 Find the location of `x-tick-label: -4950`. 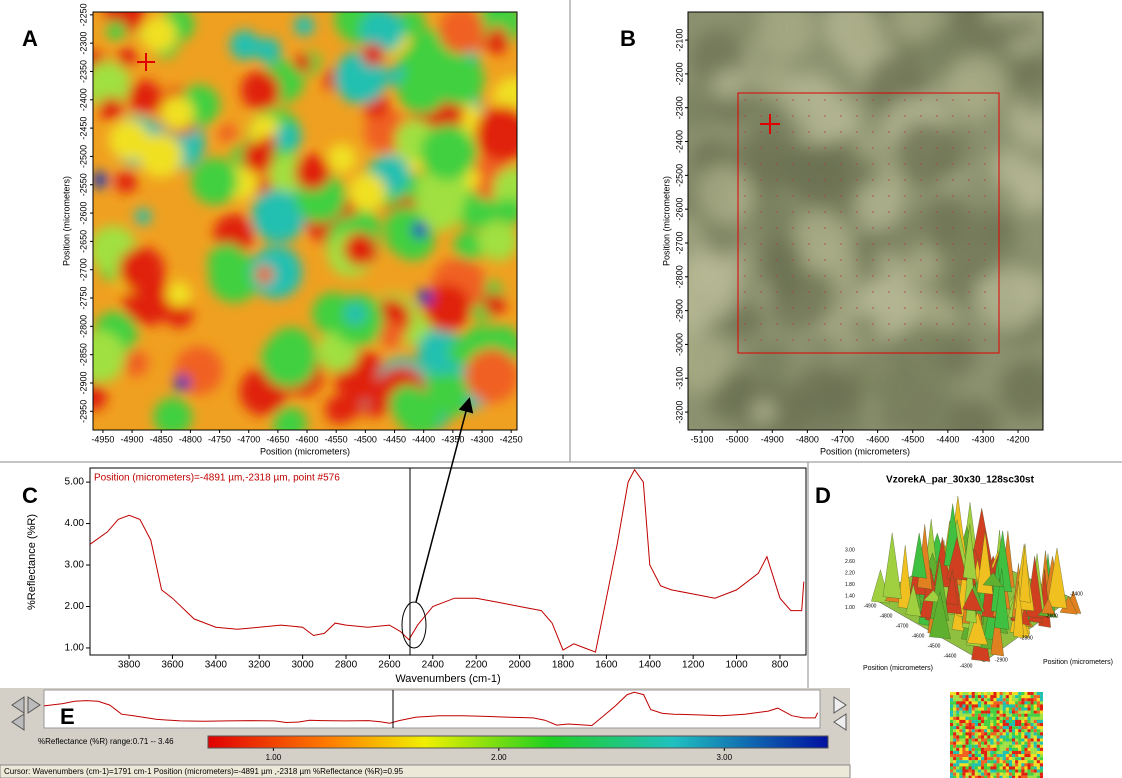

x-tick-label: -4950 is located at coordinates (102, 439).